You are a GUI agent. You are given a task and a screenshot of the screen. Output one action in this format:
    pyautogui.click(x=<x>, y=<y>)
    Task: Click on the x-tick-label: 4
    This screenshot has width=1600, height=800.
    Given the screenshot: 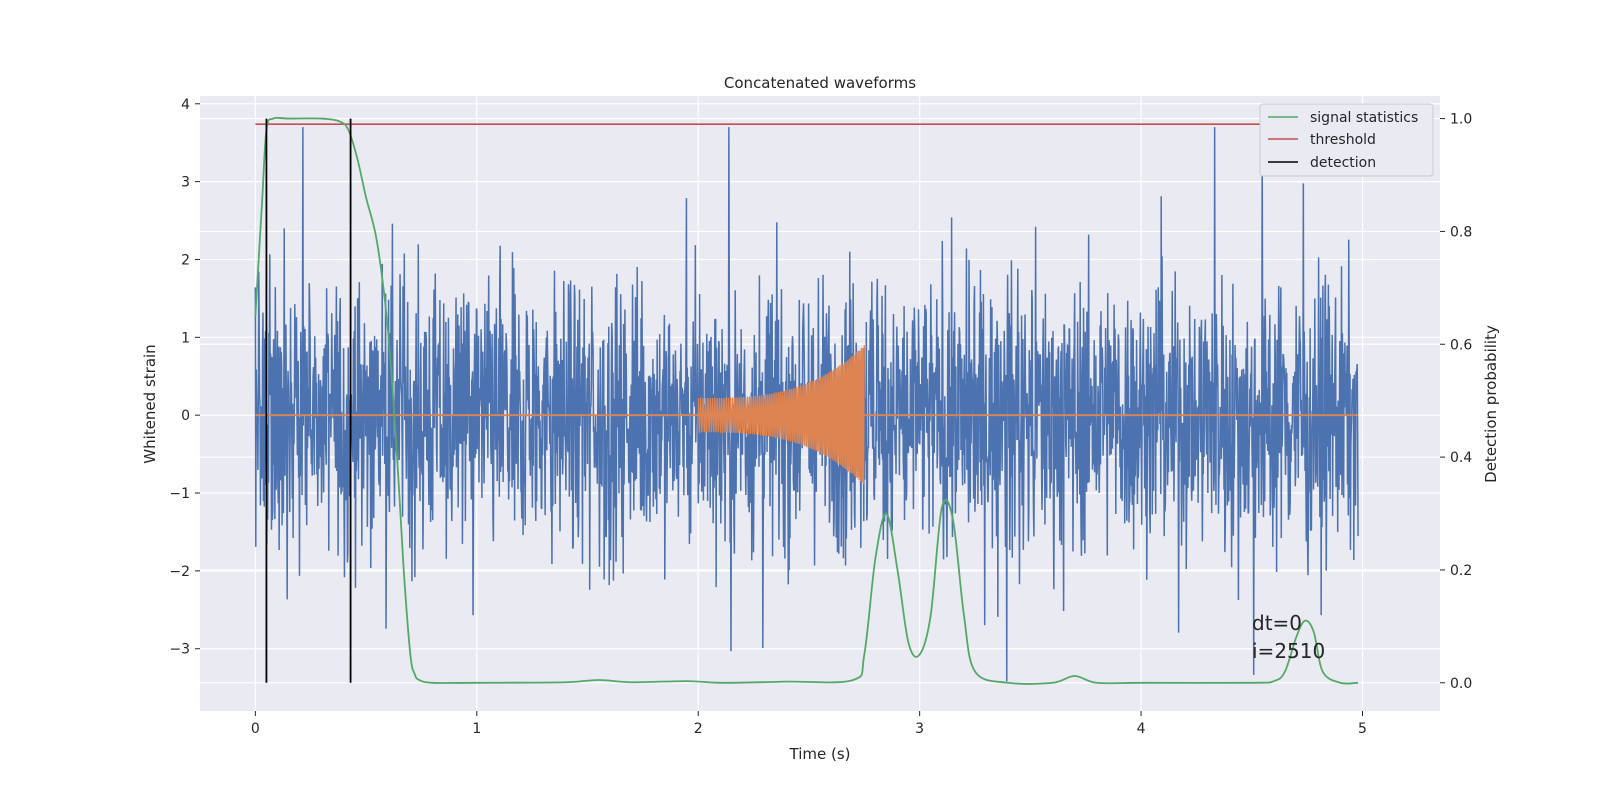 What is the action you would take?
    pyautogui.click(x=1141, y=729)
    